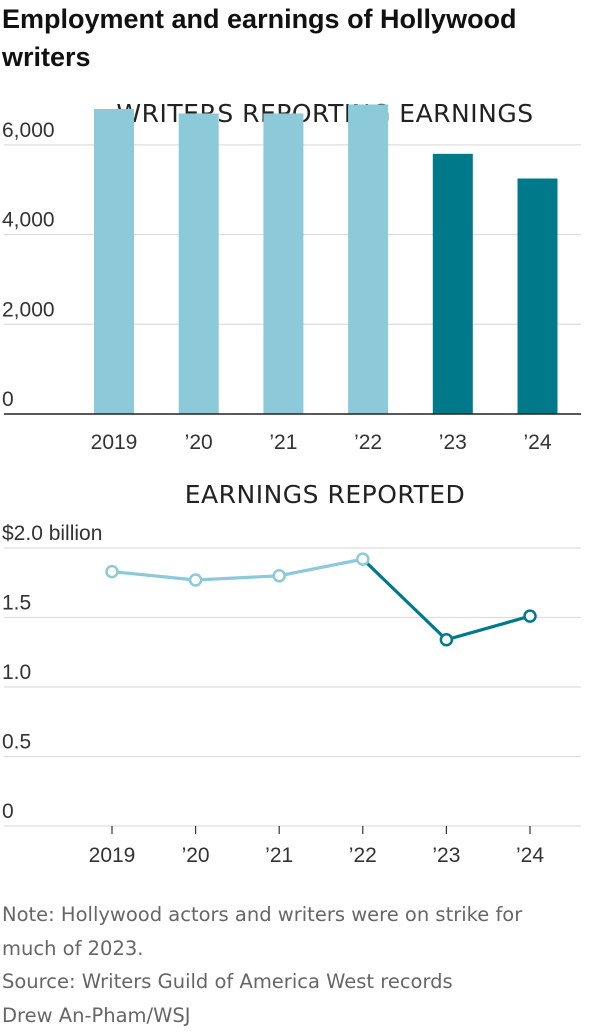 Image resolution: width=589 pixels, height=1032 pixels. I want to click on line-x-tick-label: ’22, so click(363, 855).